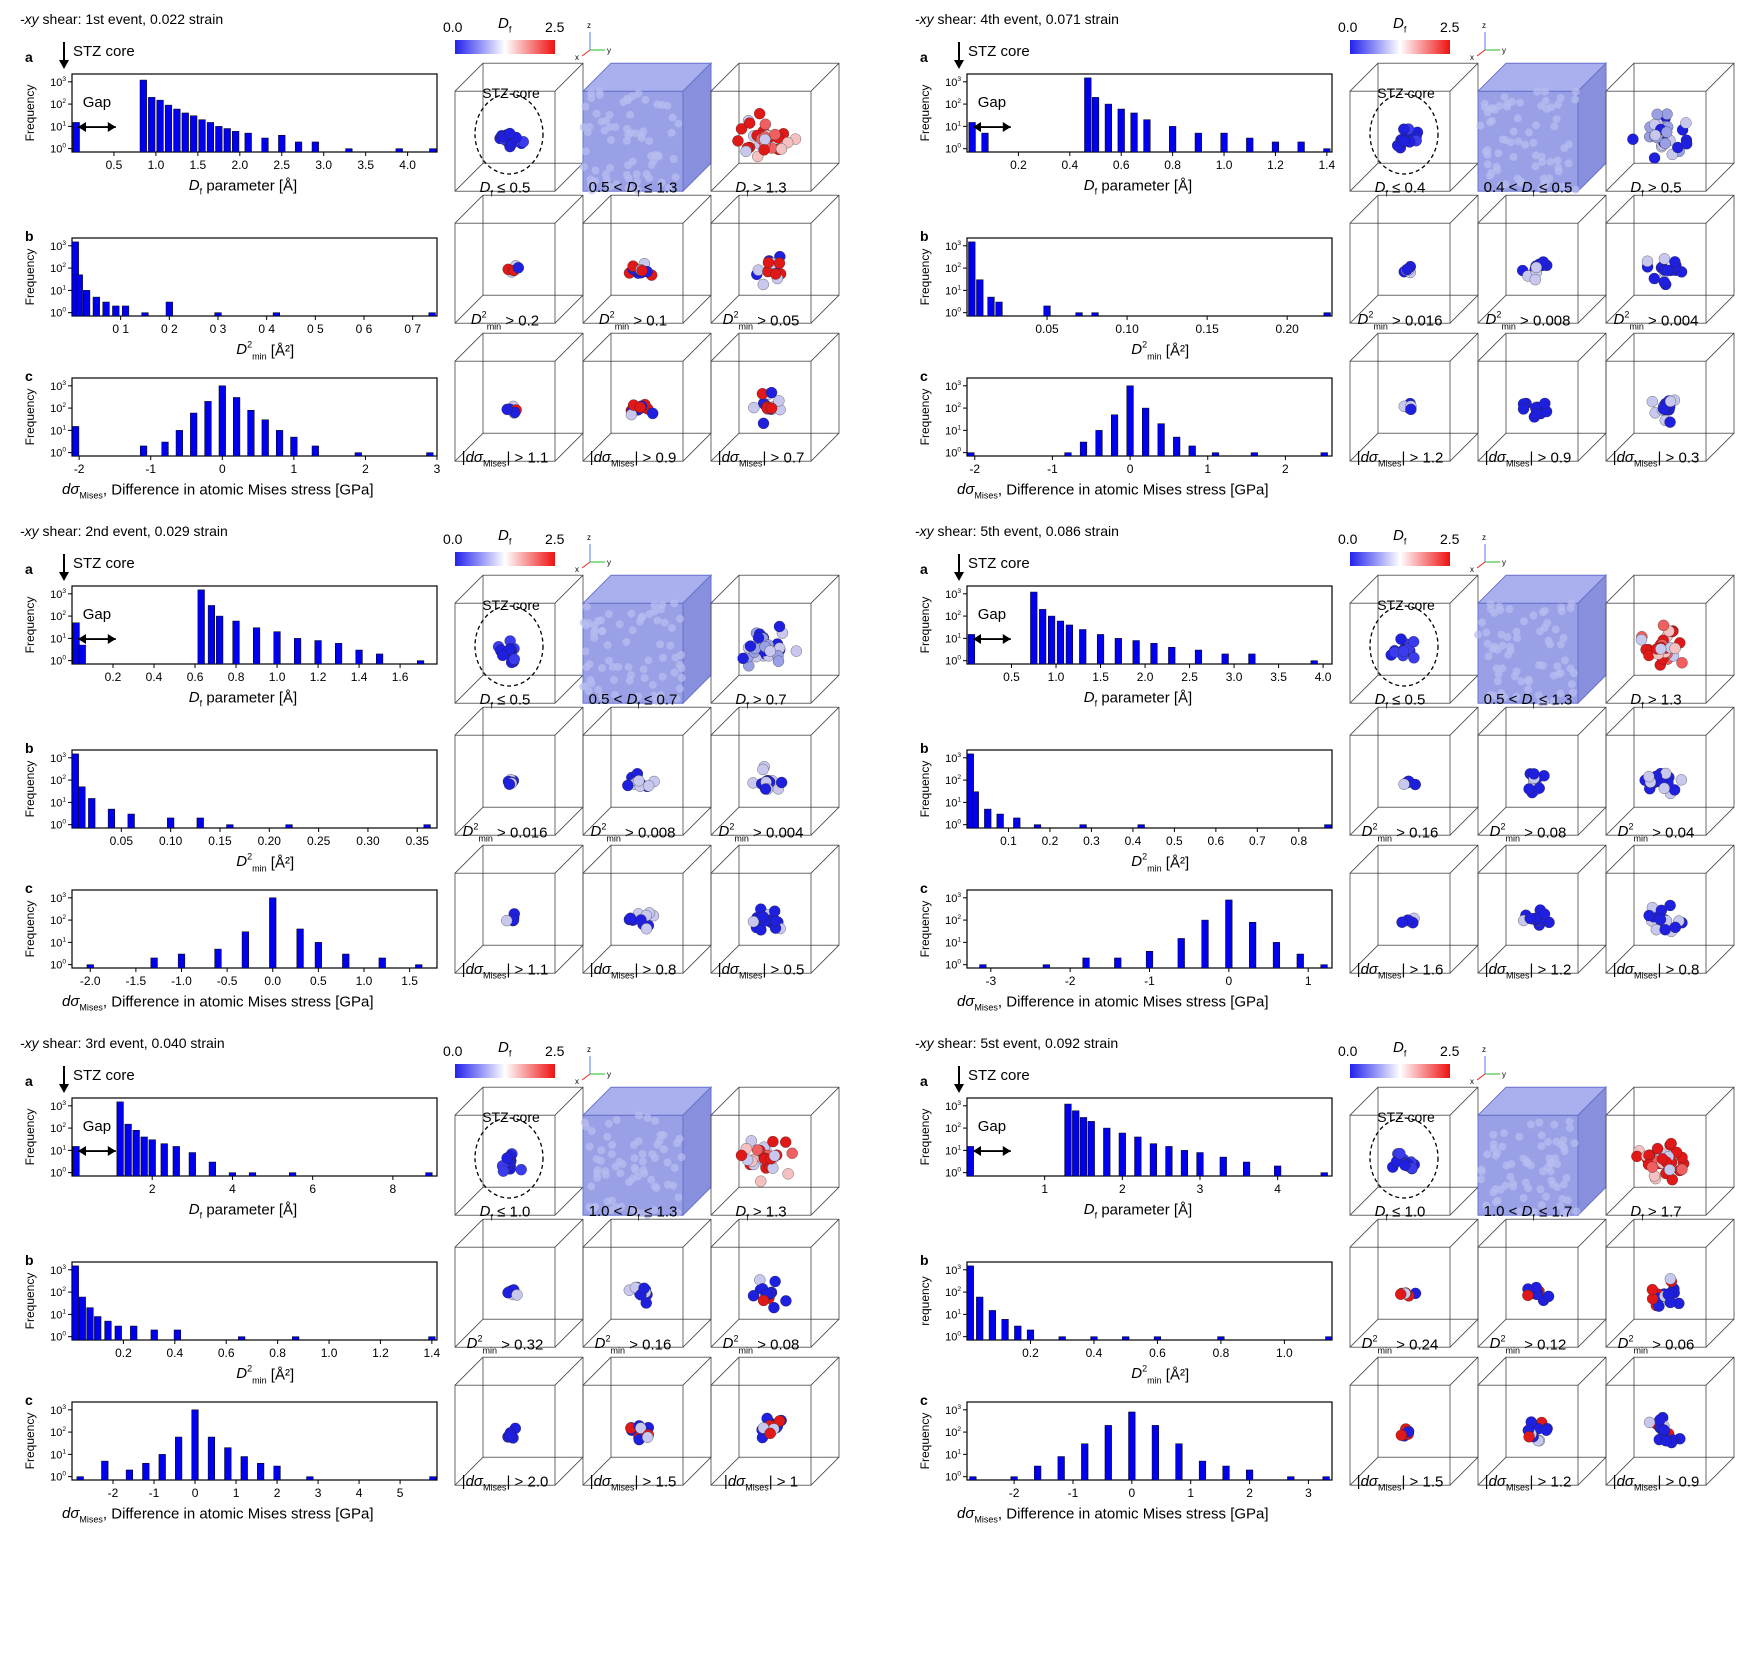 The height and width of the screenshot is (1674, 1760). Describe the element at coordinates (201, 192) in the screenshot. I see `x-axis-title-part: f` at that location.